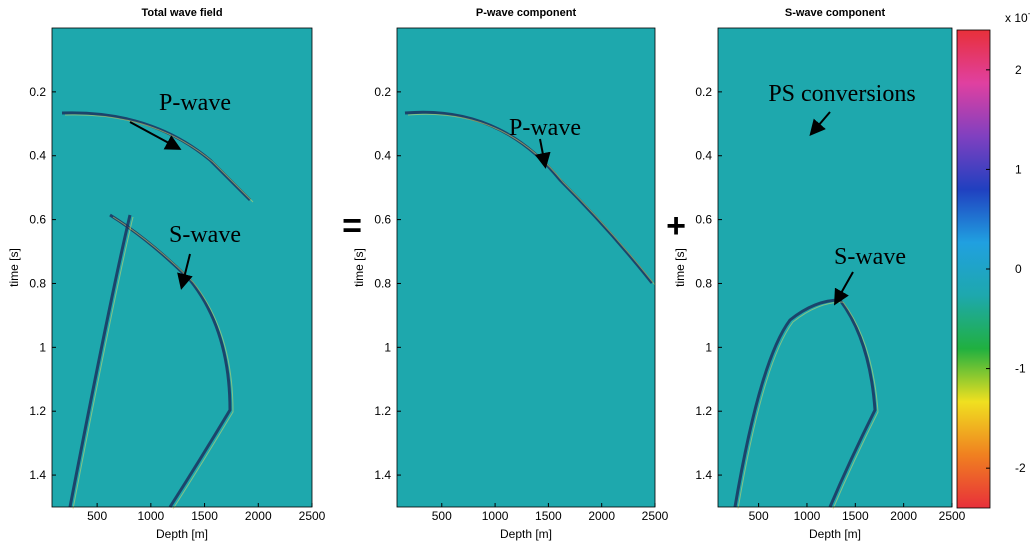  Describe the element at coordinates (1020, 369) in the screenshot. I see `colorbar-tick-label: -1` at that location.